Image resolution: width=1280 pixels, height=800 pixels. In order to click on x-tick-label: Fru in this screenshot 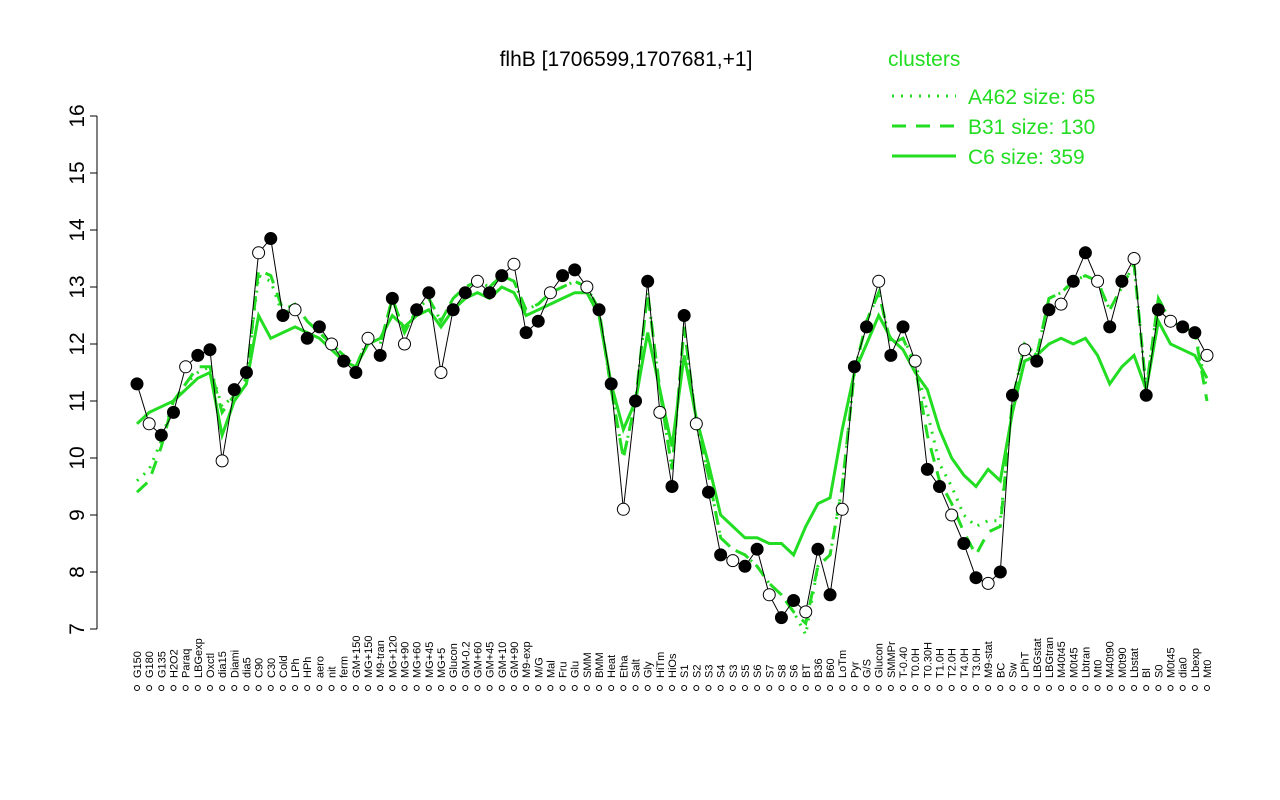, I will do `click(564, 670)`.